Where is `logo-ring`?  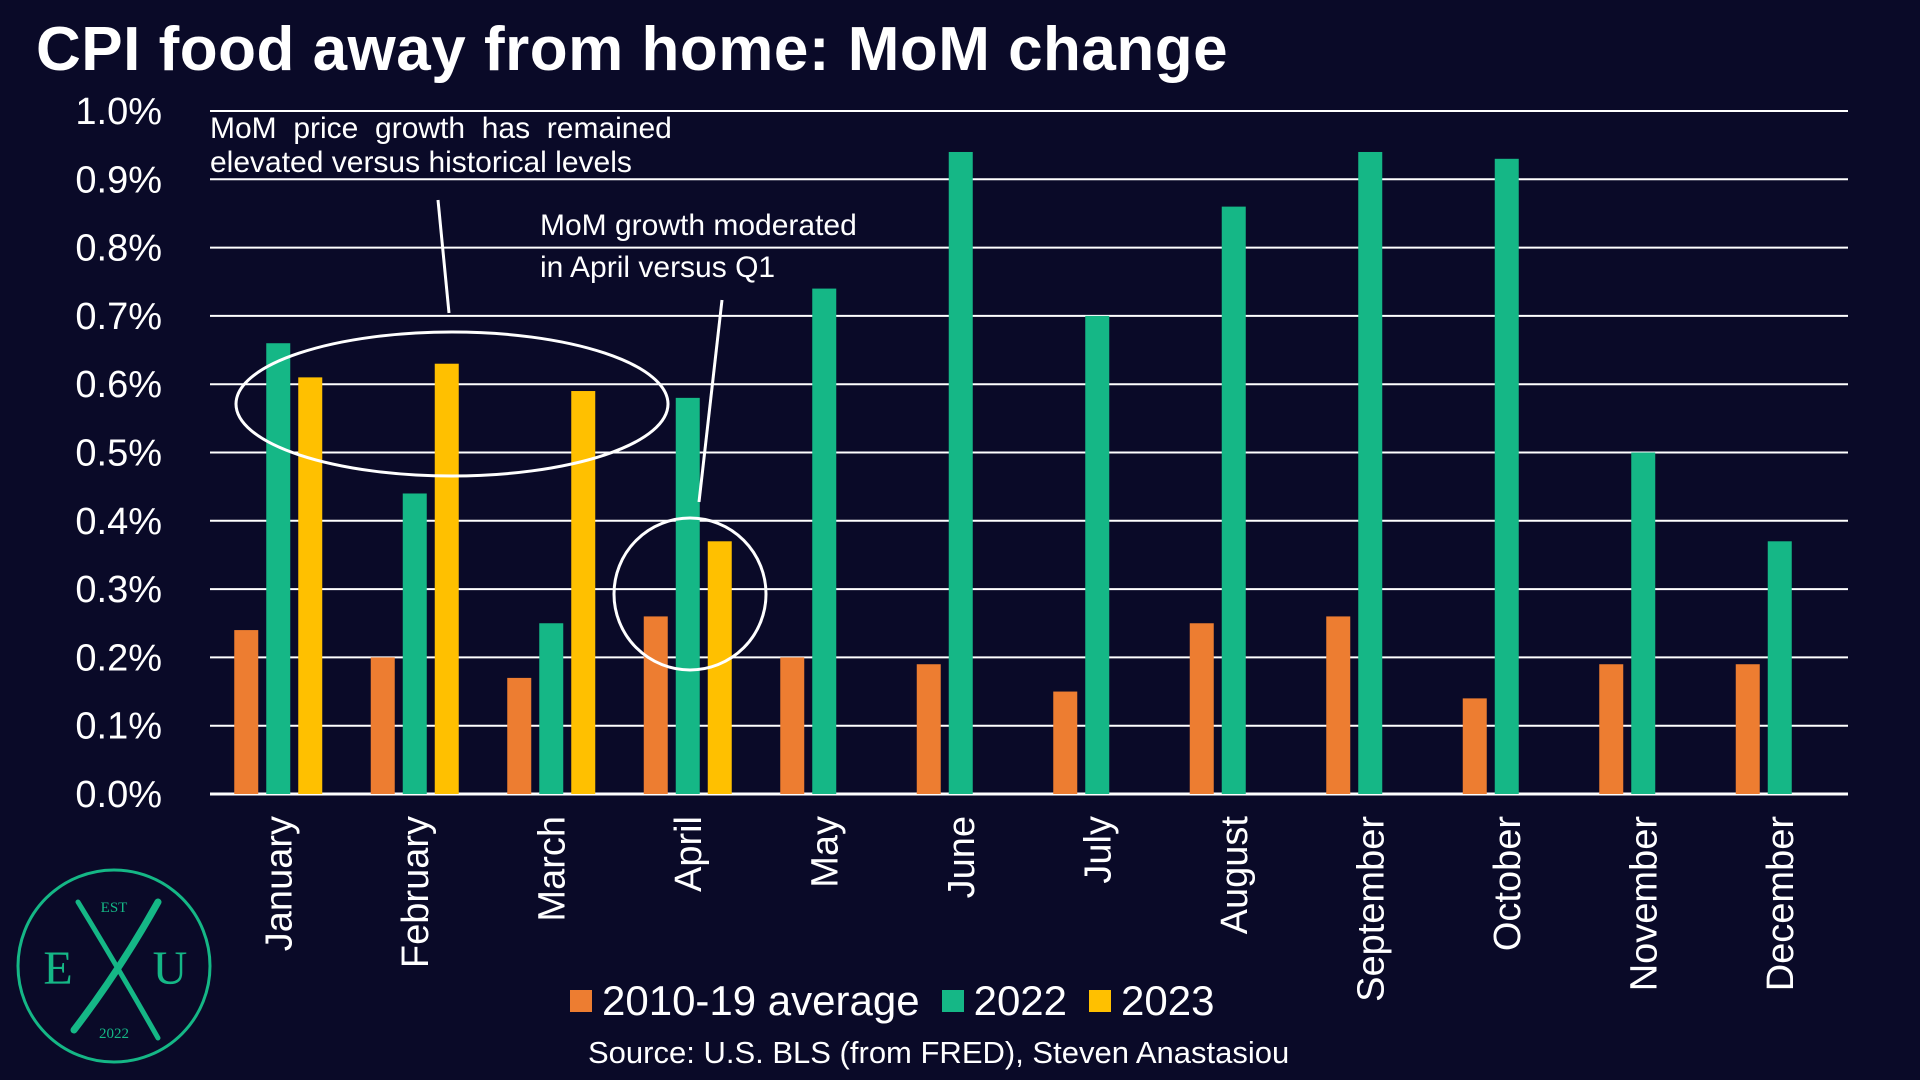
logo-ring is located at coordinates (114, 966).